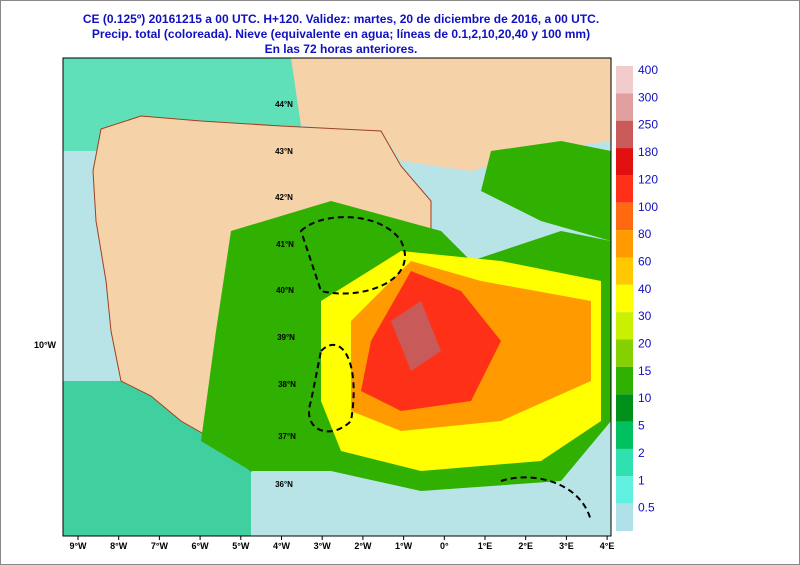 The width and height of the screenshot is (800, 565). Describe the element at coordinates (444, 546) in the screenshot. I see `lon-label: 0°` at that location.